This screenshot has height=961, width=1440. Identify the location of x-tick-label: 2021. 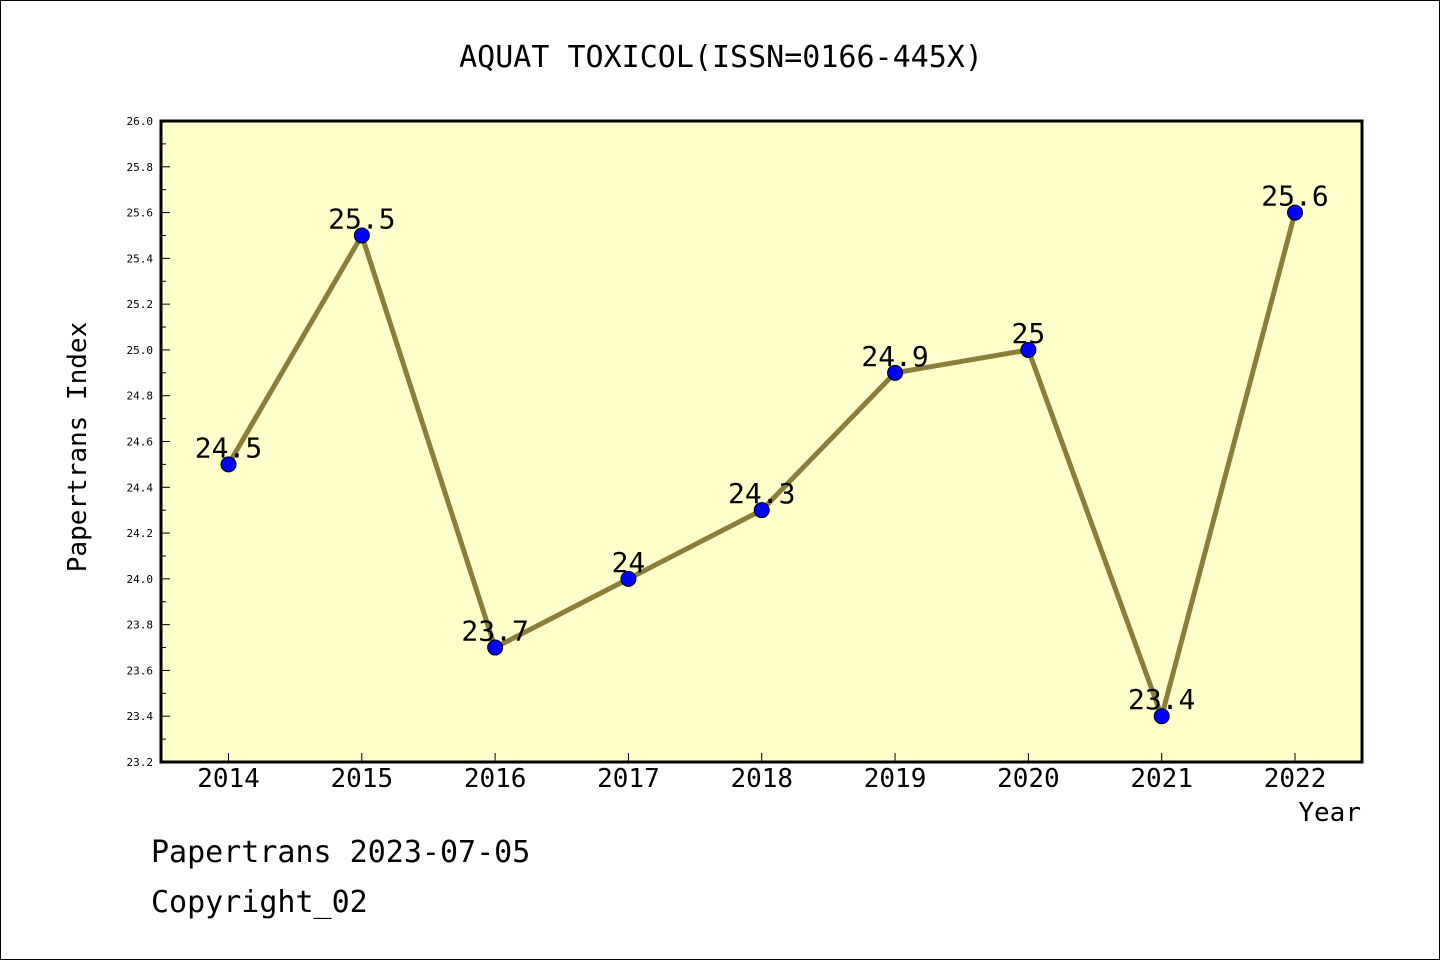
(1161, 779).